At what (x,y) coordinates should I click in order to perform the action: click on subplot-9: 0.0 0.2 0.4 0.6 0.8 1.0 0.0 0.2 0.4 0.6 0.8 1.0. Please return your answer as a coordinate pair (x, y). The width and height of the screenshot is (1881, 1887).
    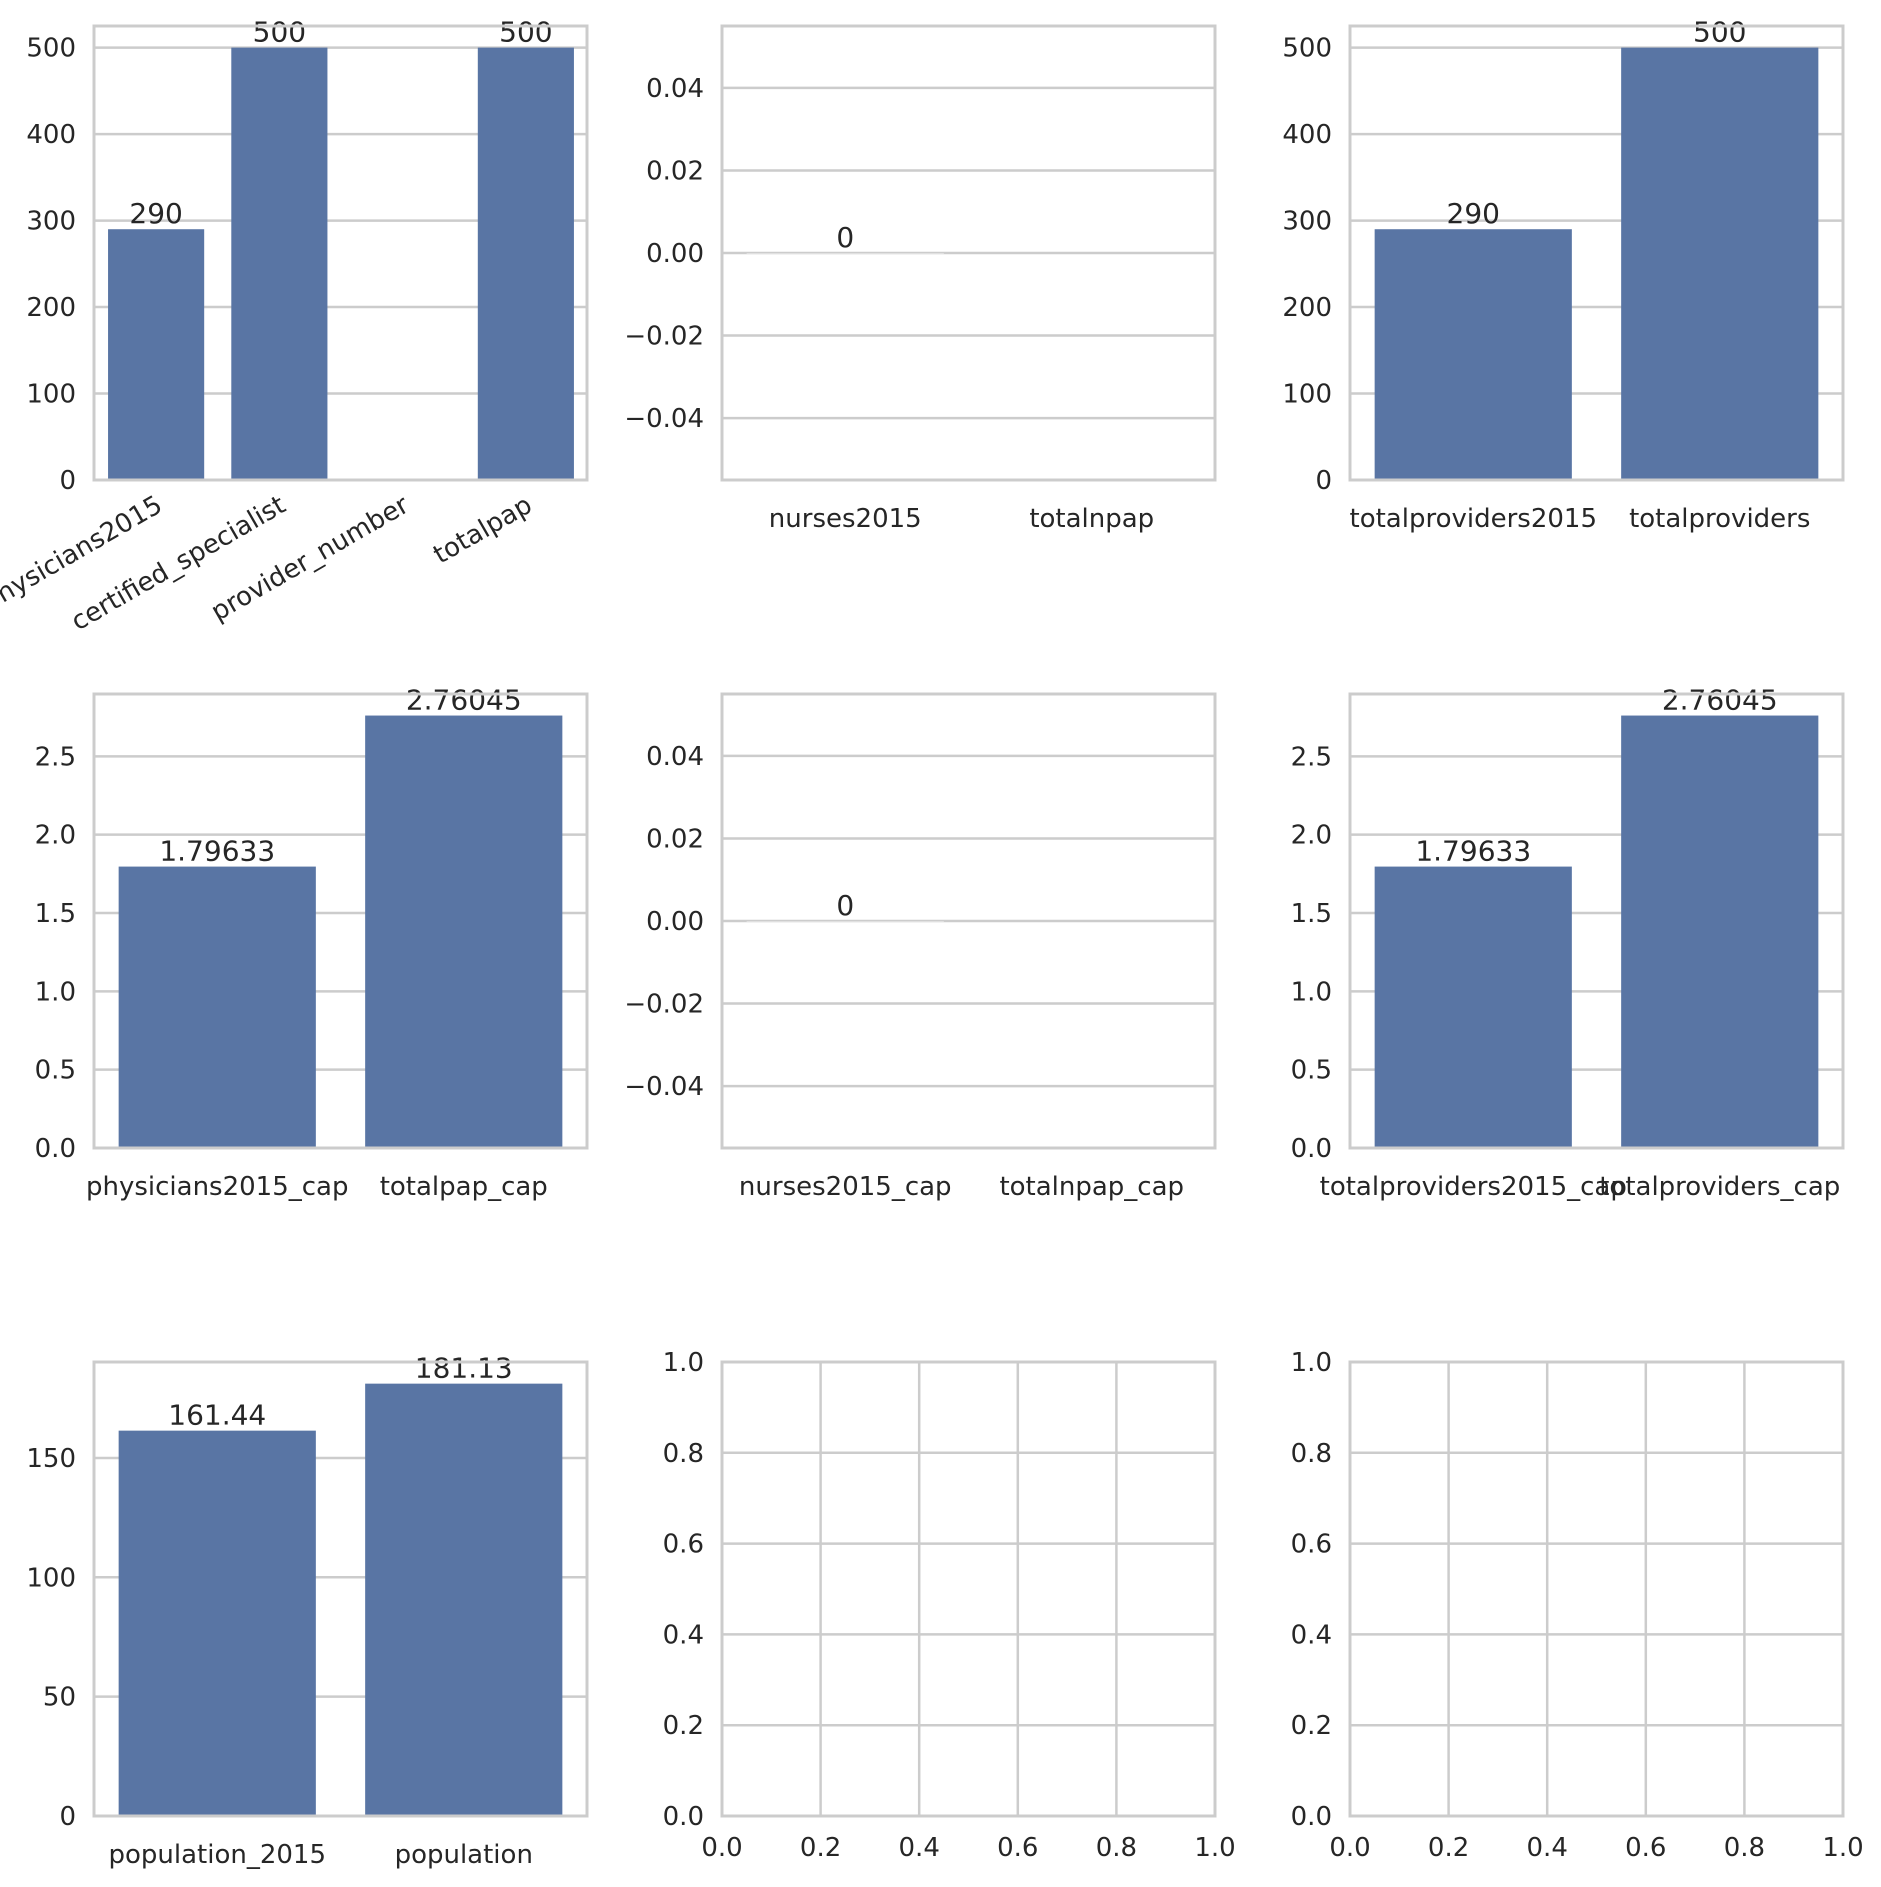
    Looking at the image, I should click on (1577, 1605).